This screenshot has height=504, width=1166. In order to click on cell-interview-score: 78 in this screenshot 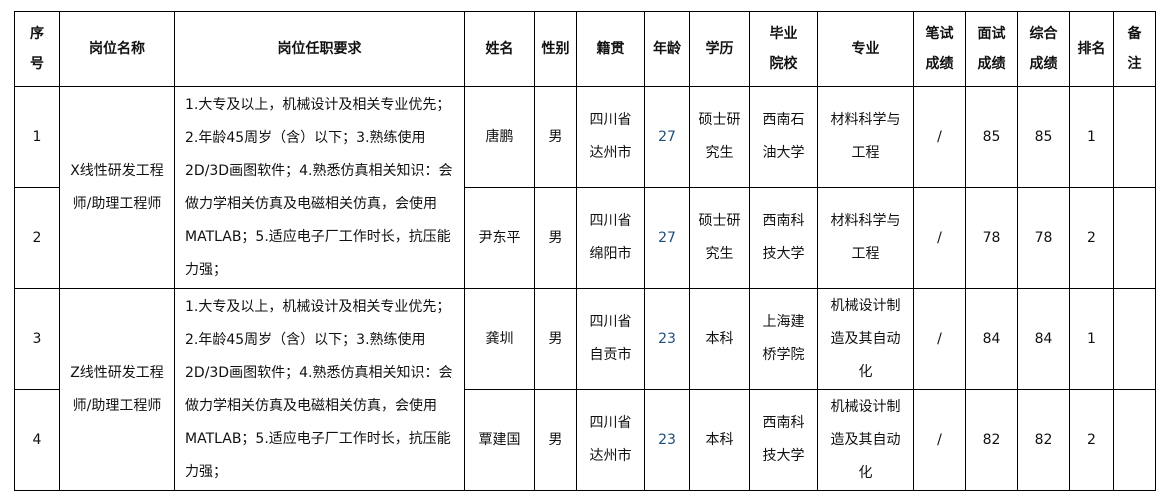, I will do `click(991, 238)`.